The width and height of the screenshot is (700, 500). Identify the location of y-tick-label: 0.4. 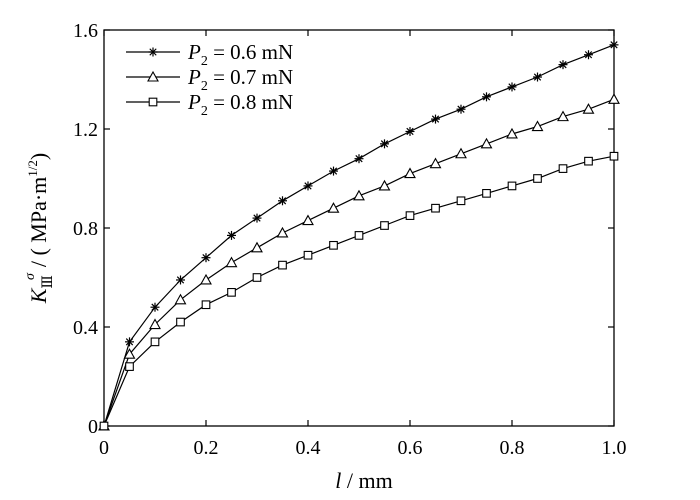
(85, 328).